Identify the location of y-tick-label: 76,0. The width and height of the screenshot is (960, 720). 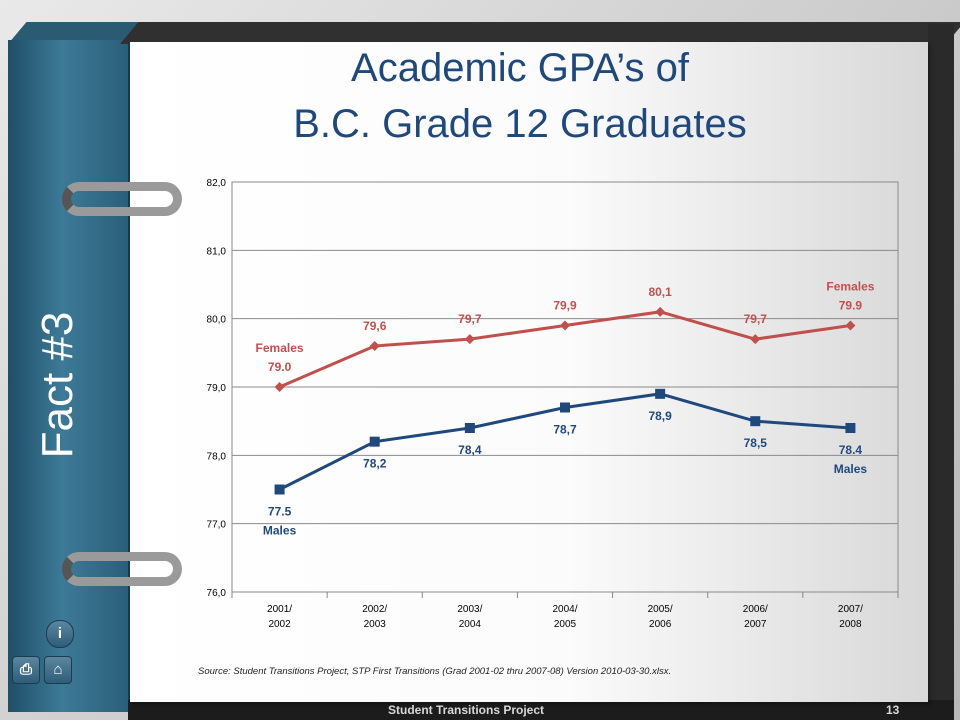
(217, 593).